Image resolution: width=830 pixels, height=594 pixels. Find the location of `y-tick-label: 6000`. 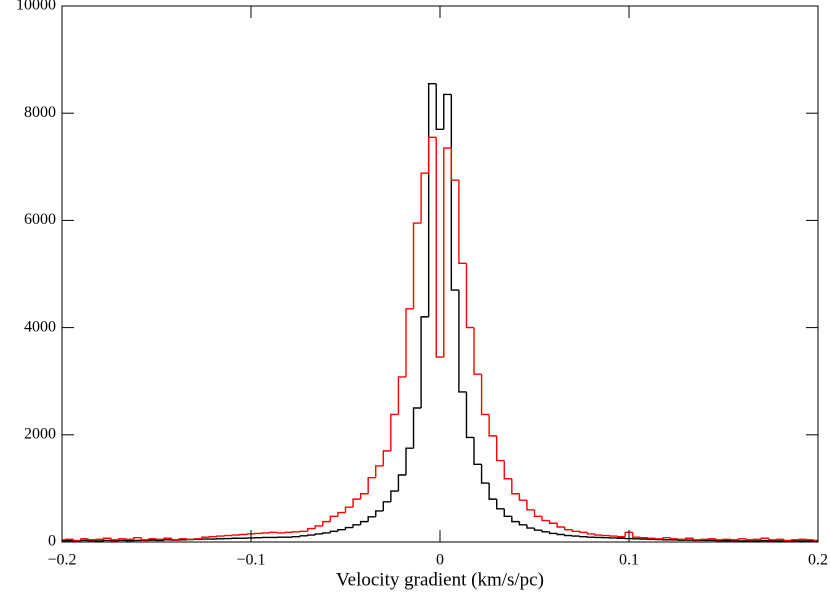

y-tick-label: 6000 is located at coordinates (40, 219).